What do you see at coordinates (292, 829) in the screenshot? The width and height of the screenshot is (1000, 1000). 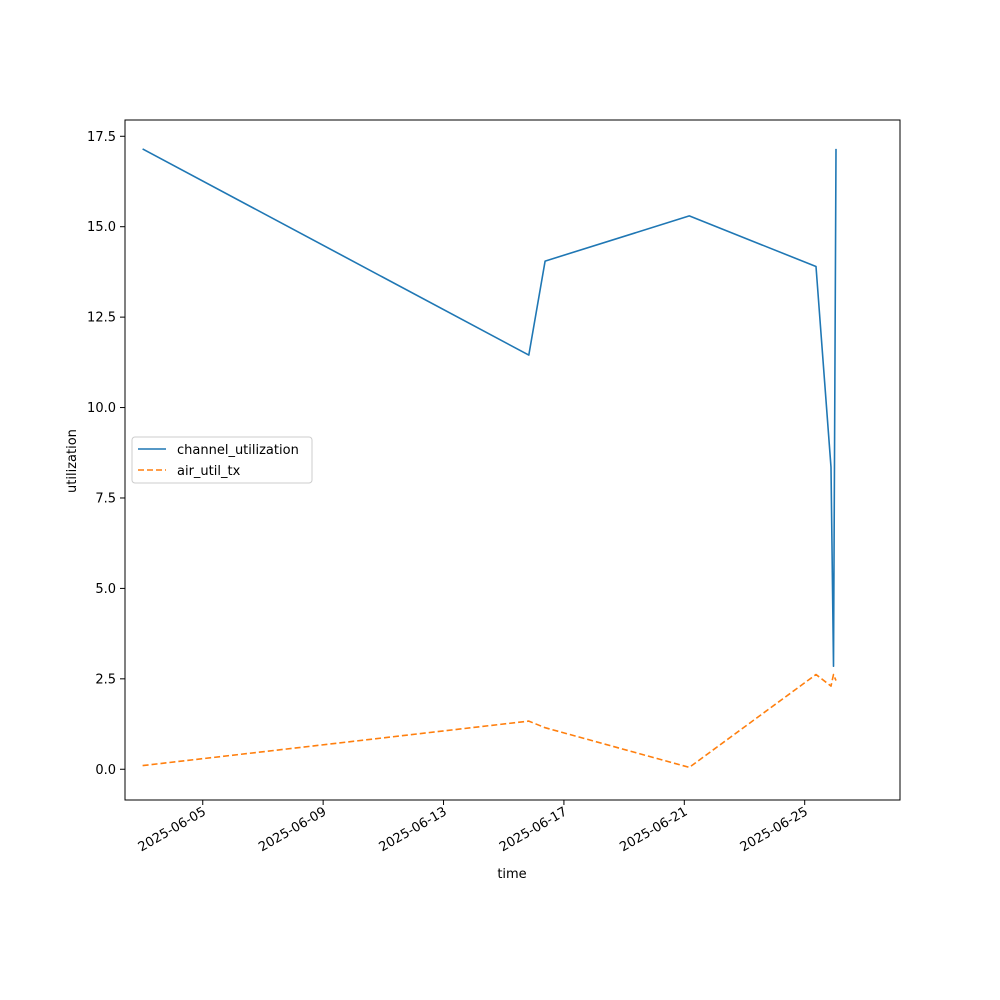 I see `x-tick-label: 2025-06-09` at bounding box center [292, 829].